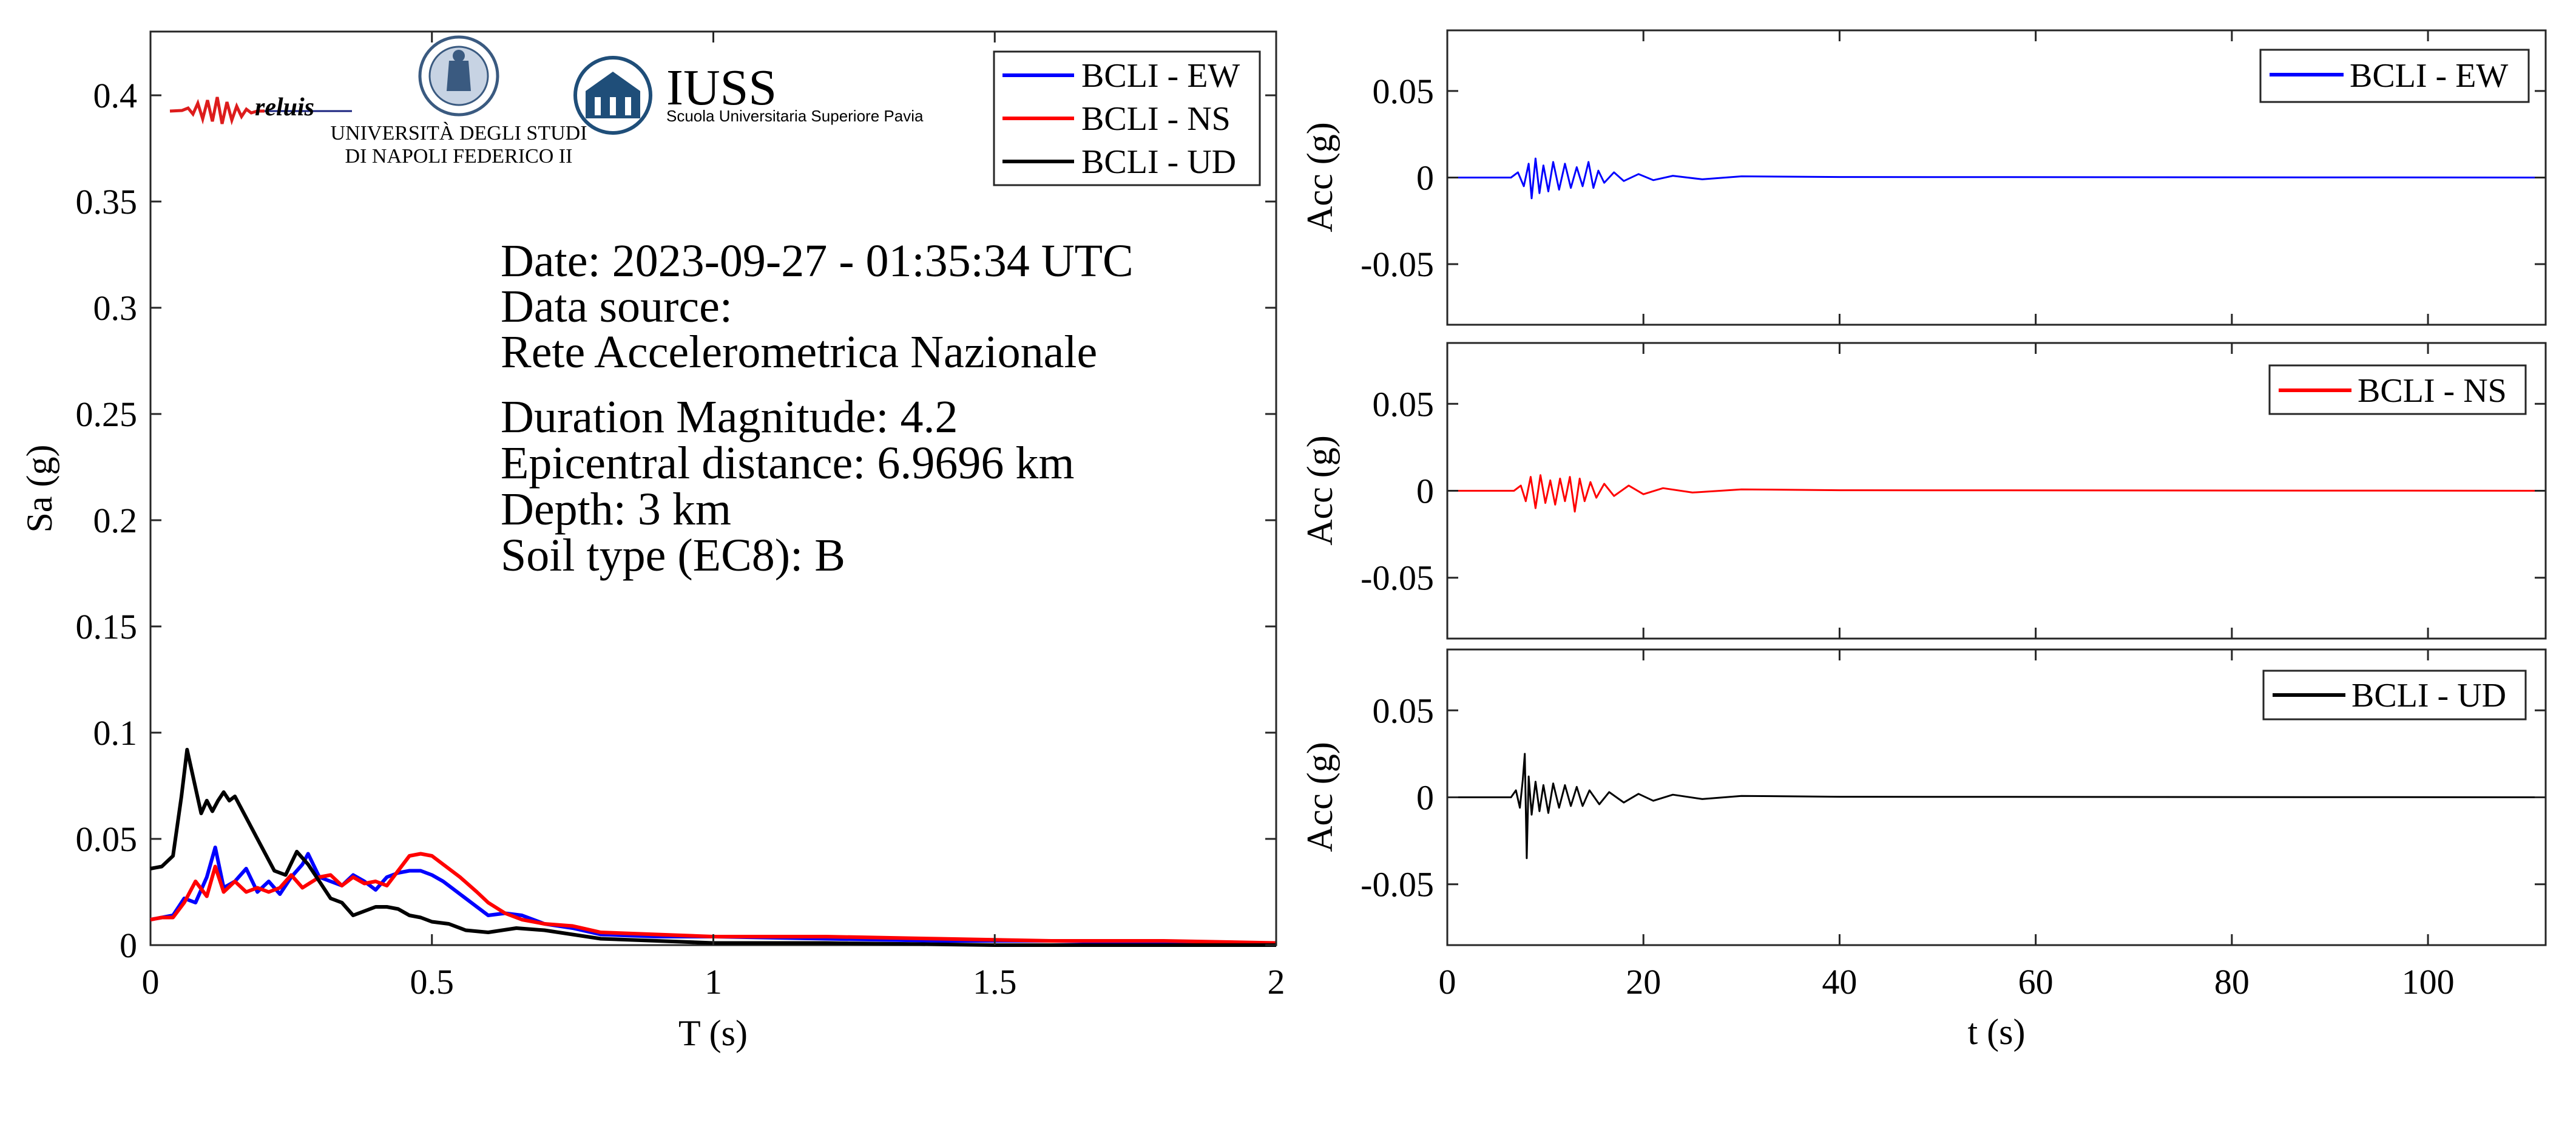 Image resolution: width=2576 pixels, height=1126 pixels. I want to click on spectrum-ytick-label: 0, so click(128, 945).